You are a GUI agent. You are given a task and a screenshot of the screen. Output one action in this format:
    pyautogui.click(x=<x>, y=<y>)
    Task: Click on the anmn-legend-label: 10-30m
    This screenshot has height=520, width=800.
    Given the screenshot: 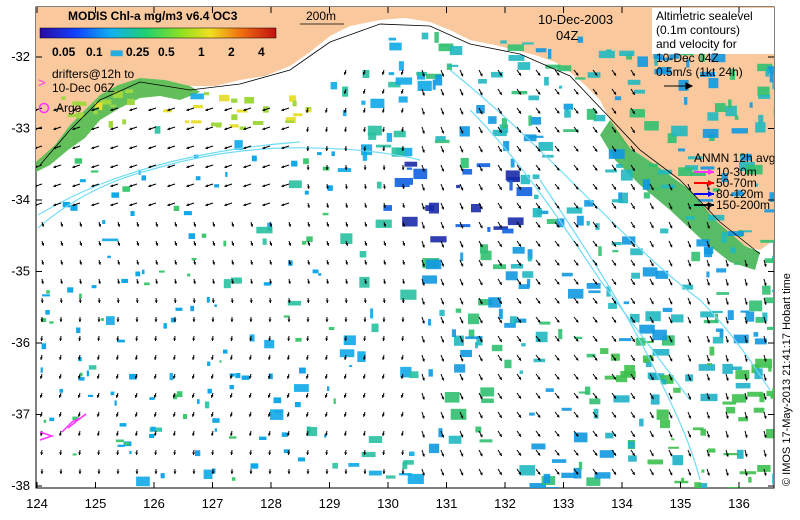 What is the action you would take?
    pyautogui.click(x=736, y=172)
    